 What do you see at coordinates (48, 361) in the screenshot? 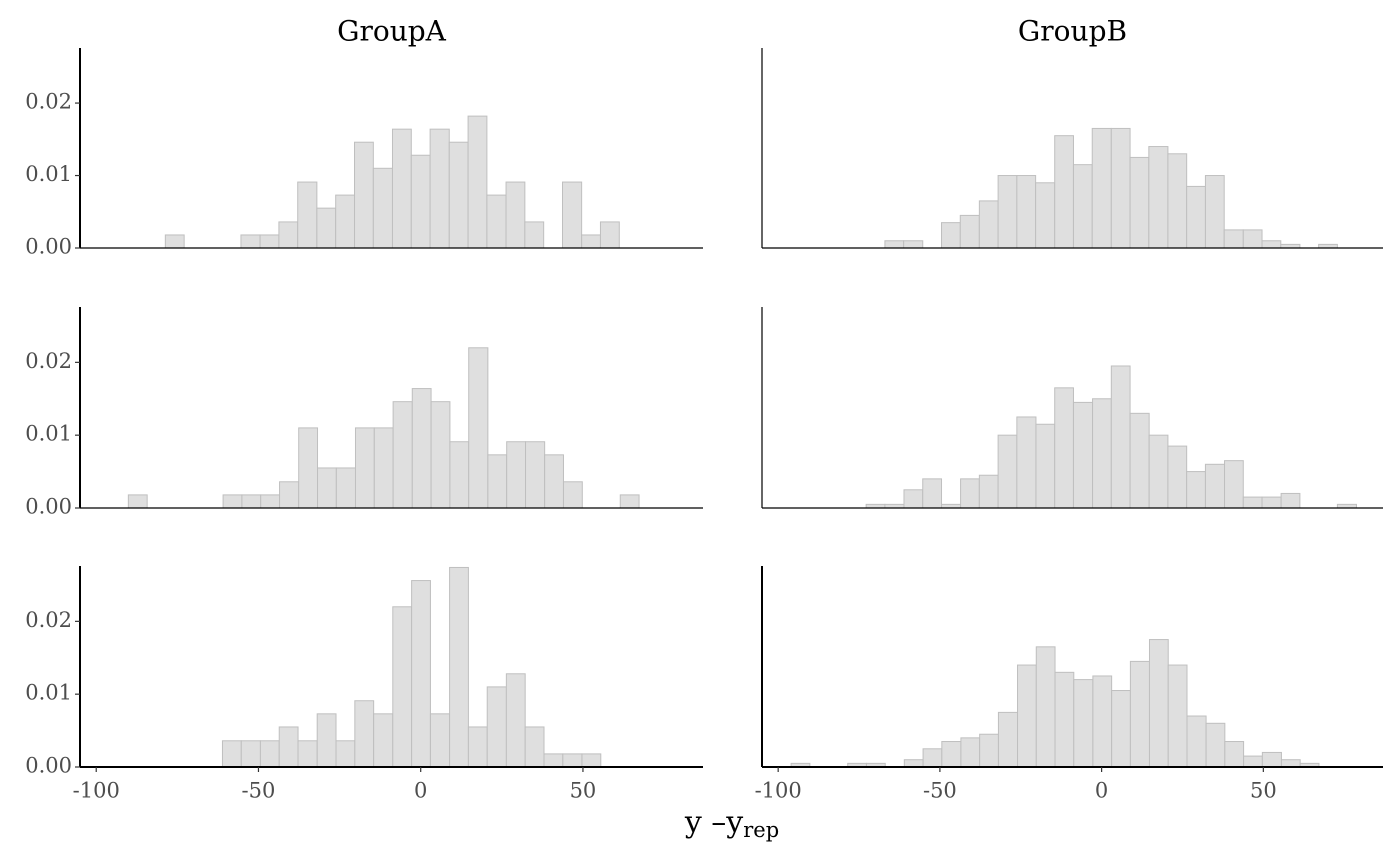
I see `y-tick-label: 0.02` at bounding box center [48, 361].